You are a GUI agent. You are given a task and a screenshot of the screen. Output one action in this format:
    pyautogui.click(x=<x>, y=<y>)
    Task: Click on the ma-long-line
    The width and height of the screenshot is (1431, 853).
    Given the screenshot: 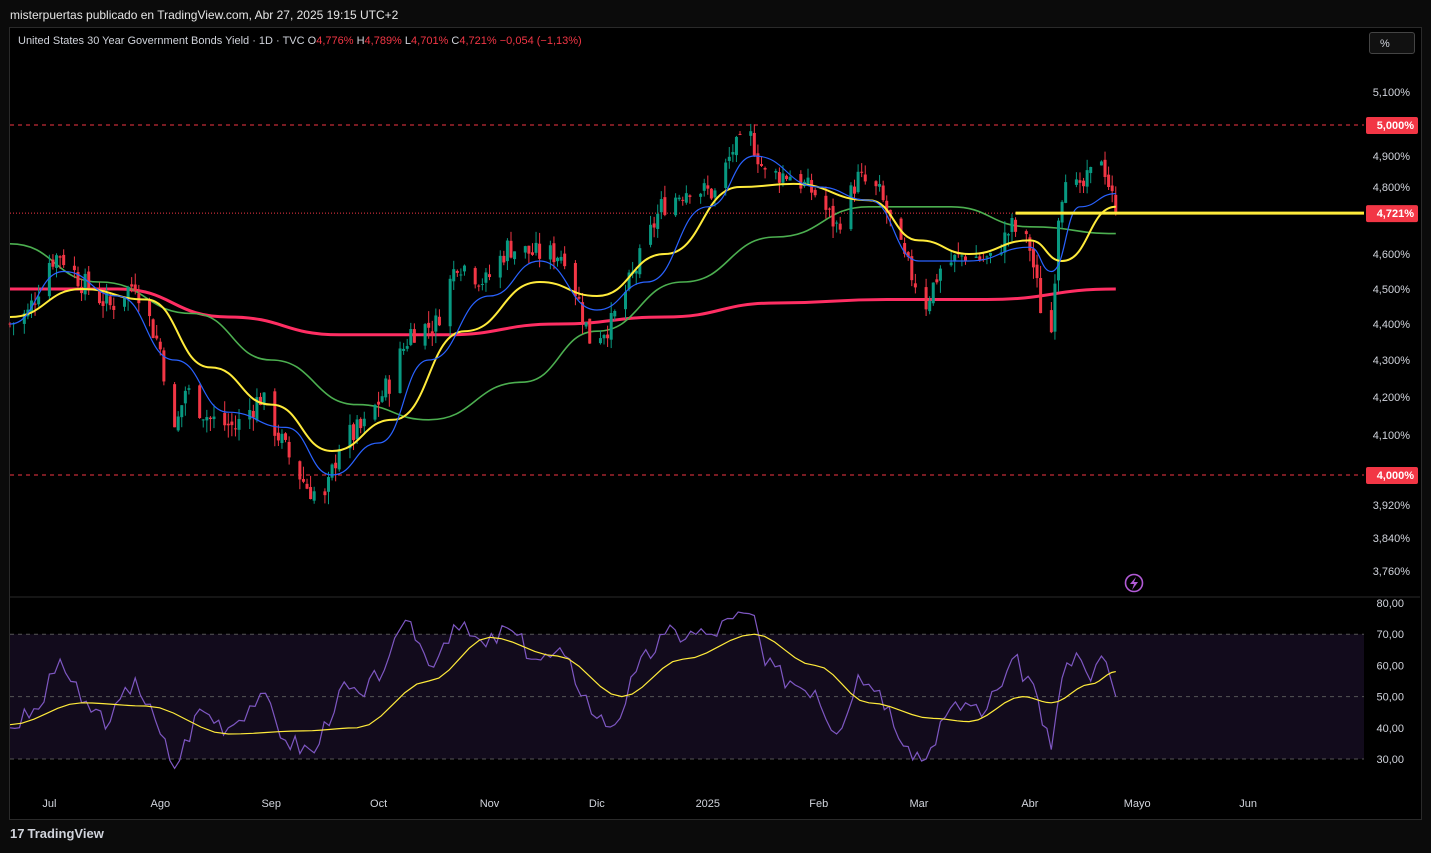 What is the action you would take?
    pyautogui.click(x=563, y=312)
    